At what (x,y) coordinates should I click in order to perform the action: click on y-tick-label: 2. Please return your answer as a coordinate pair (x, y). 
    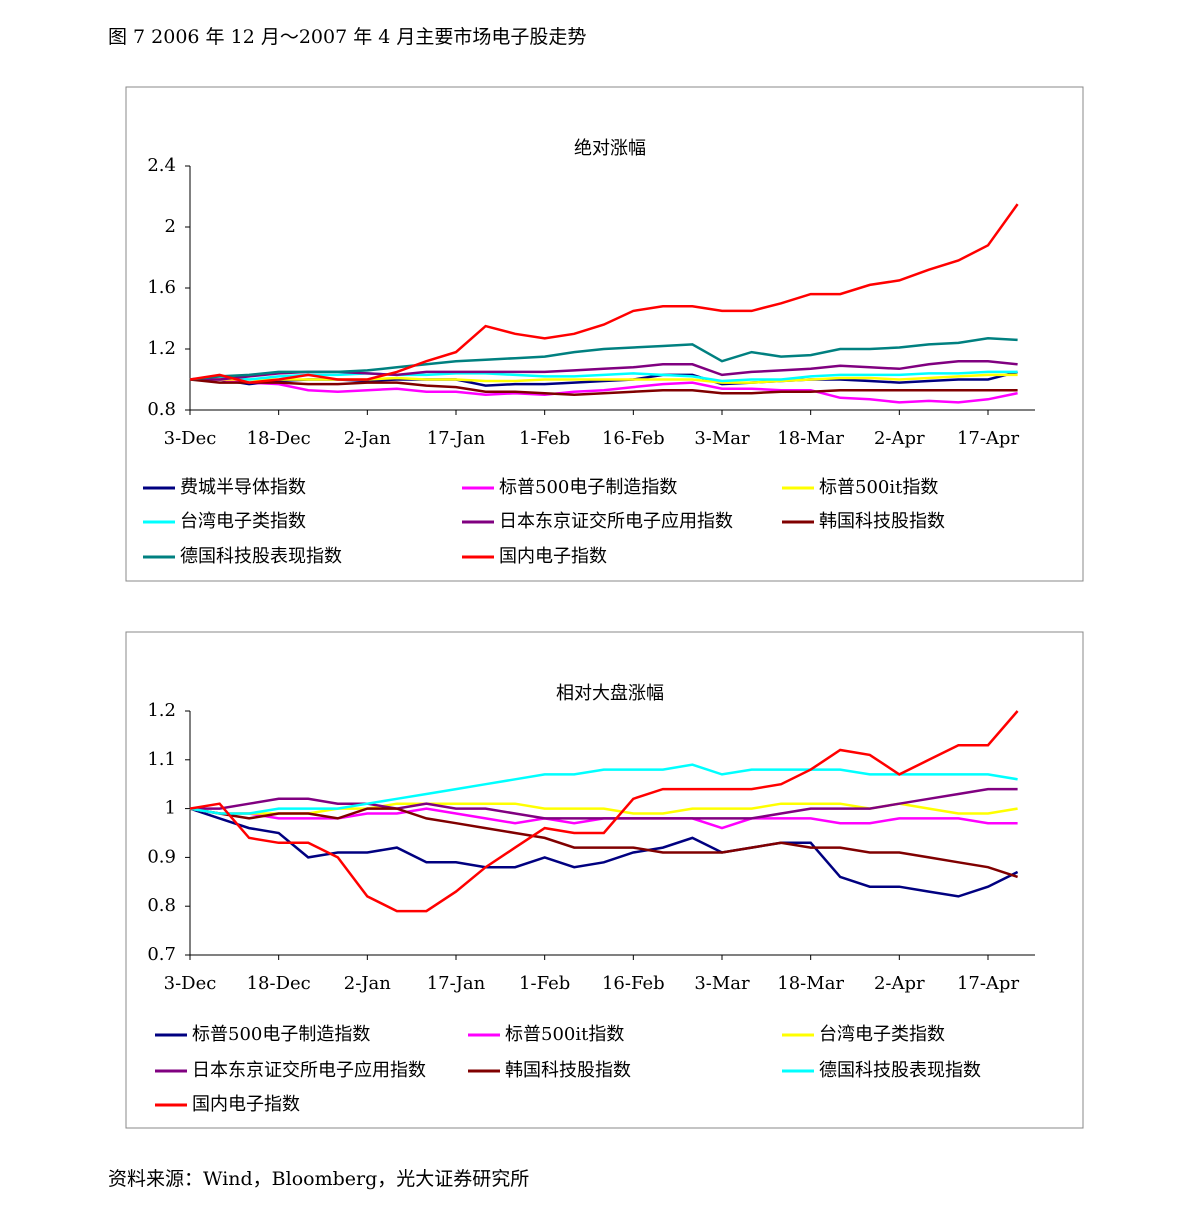
    Looking at the image, I should click on (170, 226).